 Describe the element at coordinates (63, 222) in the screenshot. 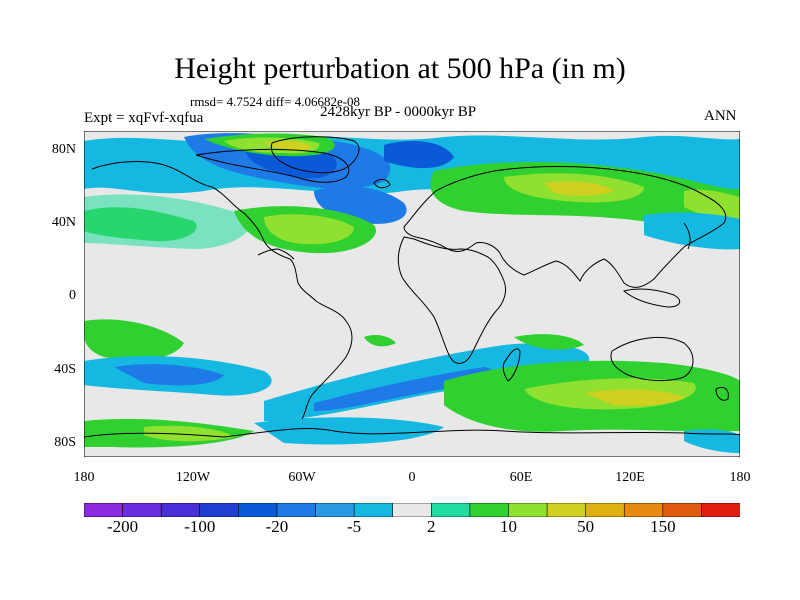

I see `lat-label-40n: 40N` at that location.